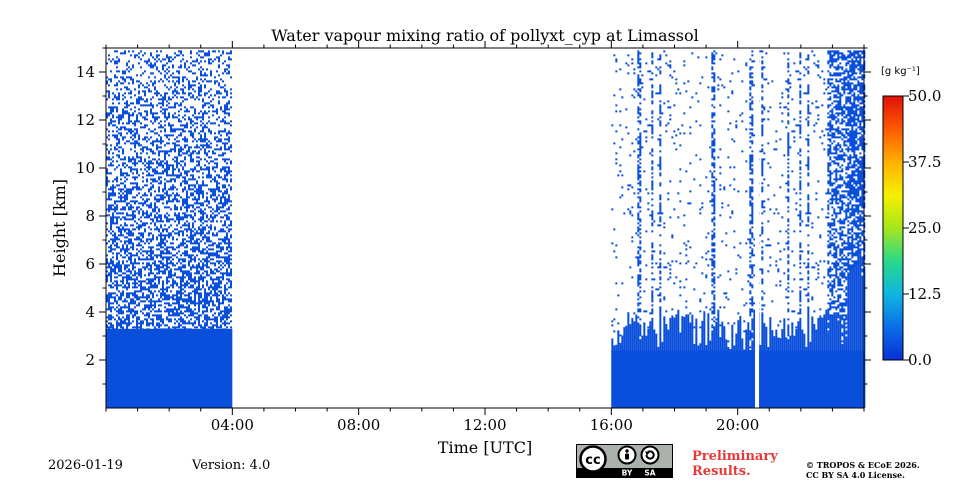 The height and width of the screenshot is (482, 960). I want to click on colorbar-tick-label: 50.0, so click(924, 96).